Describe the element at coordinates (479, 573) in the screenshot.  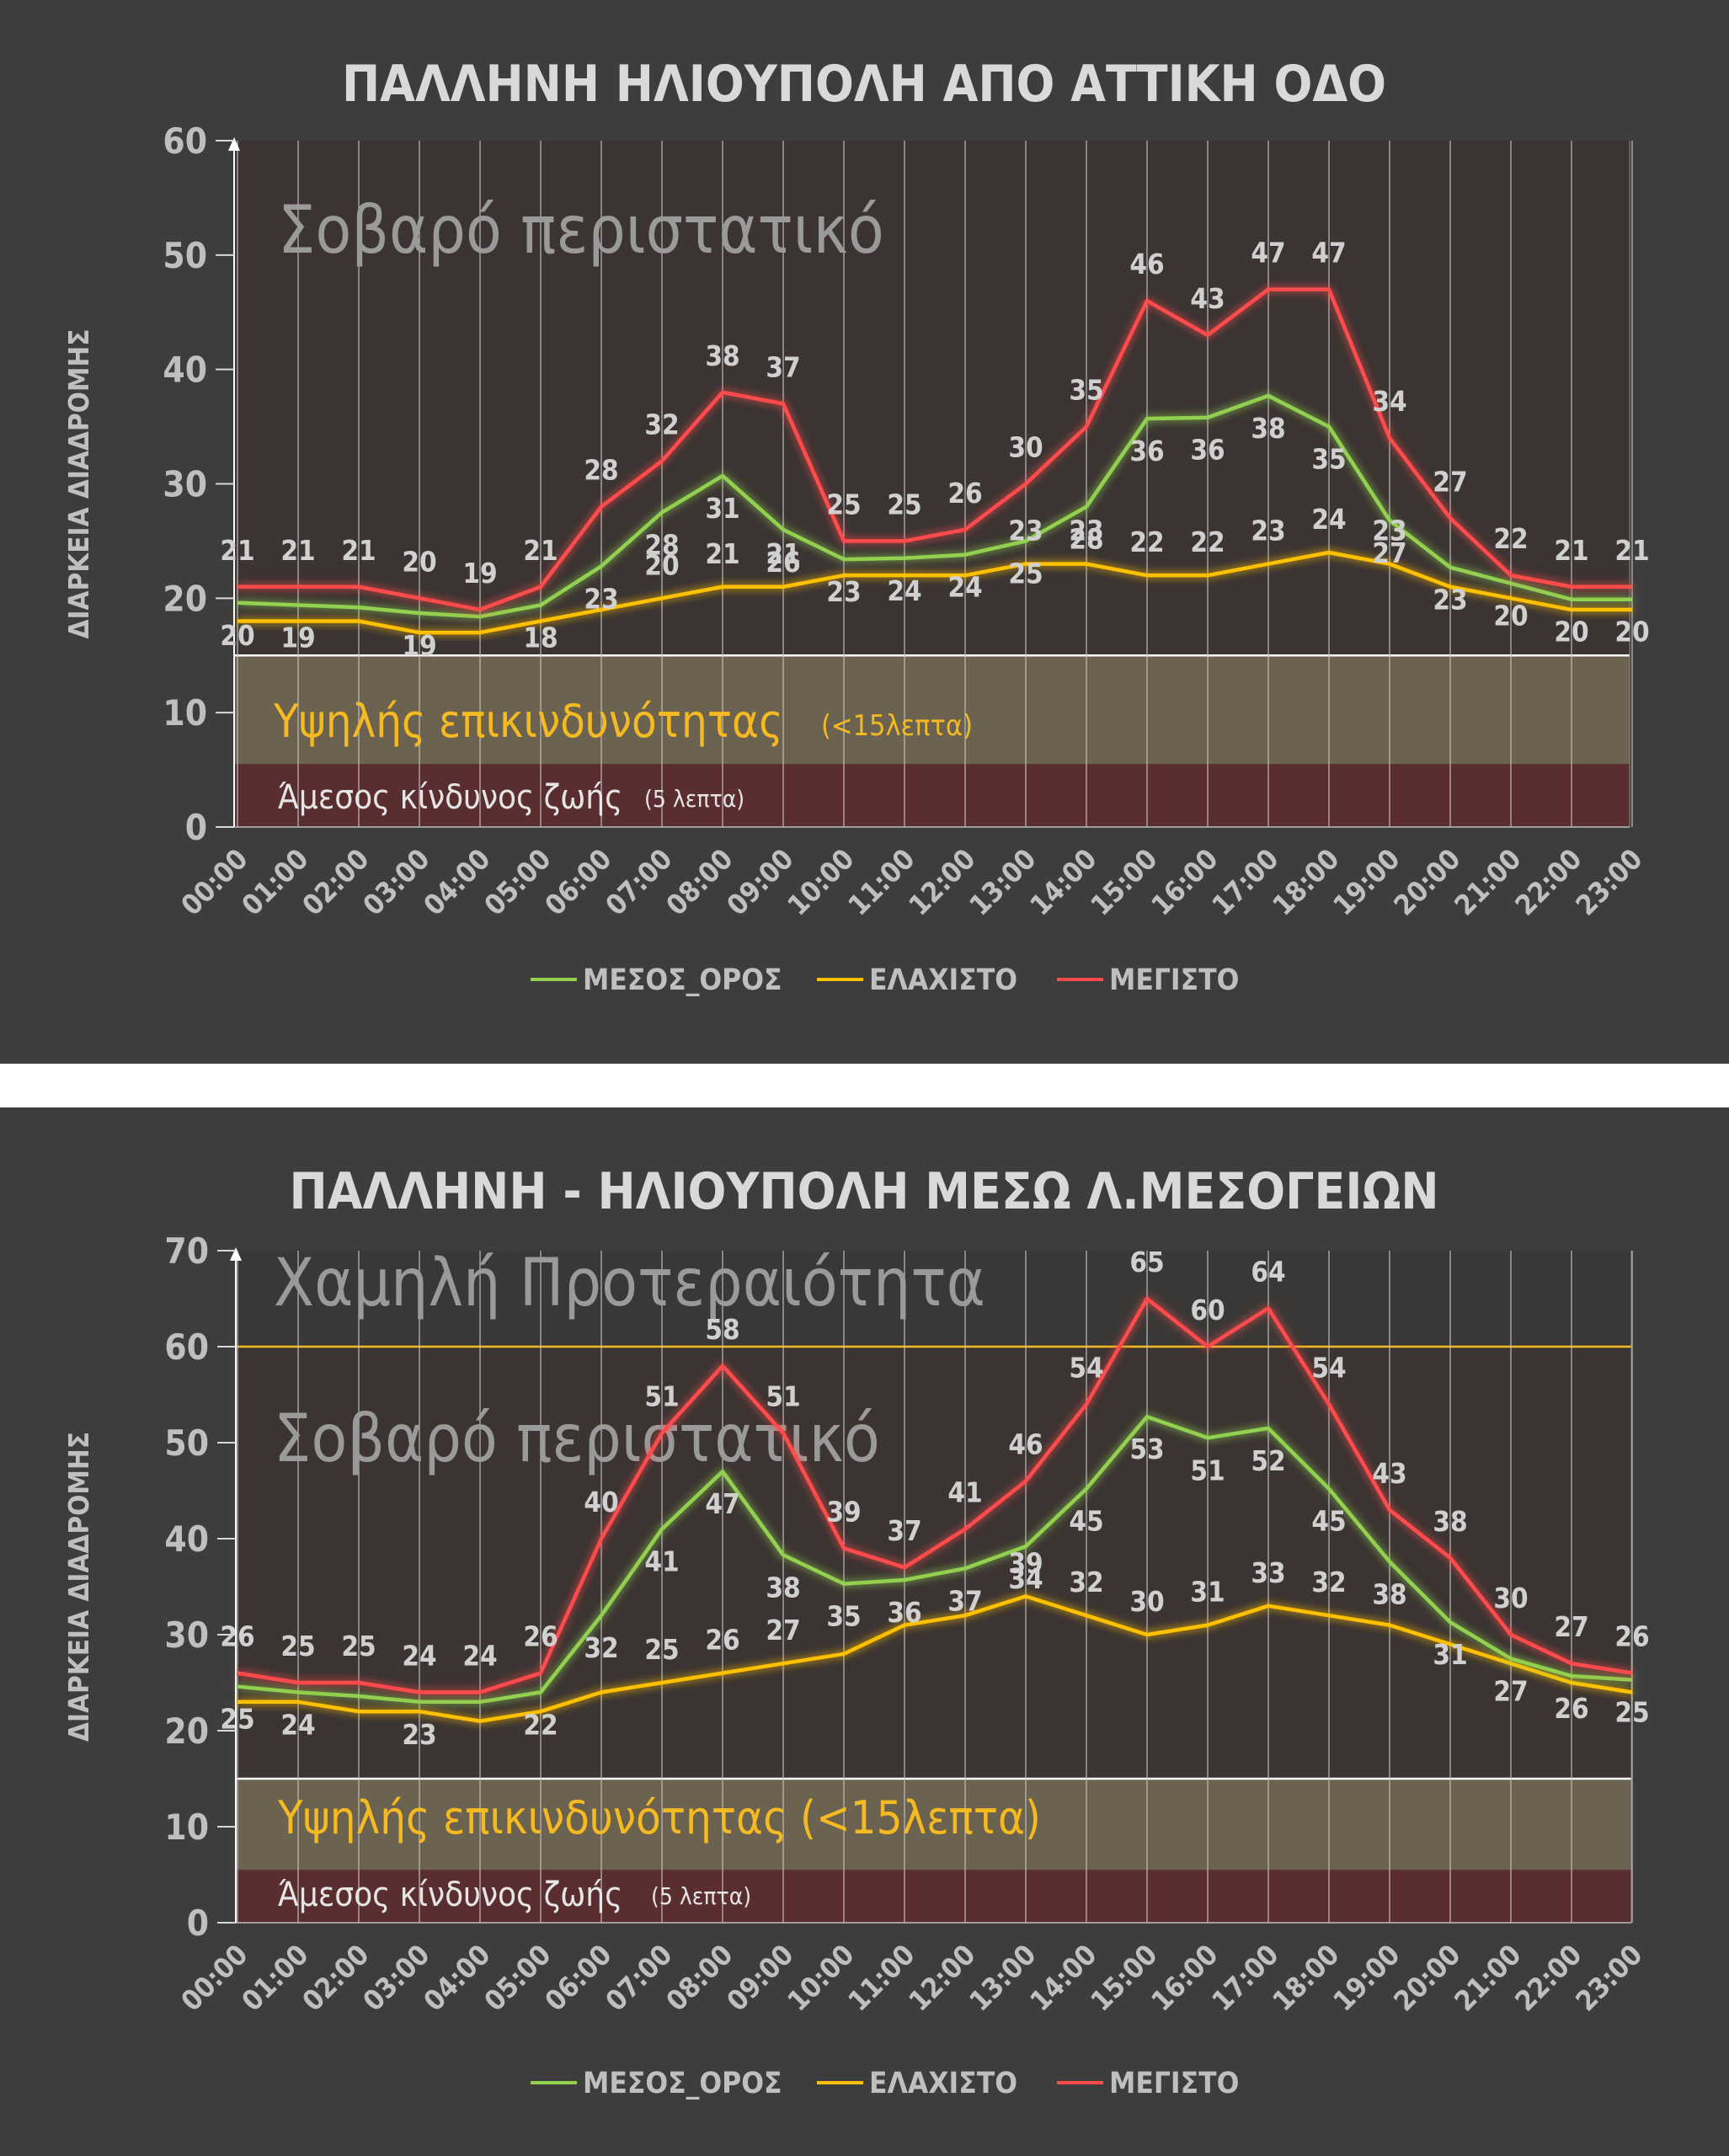
I see `data-label-max: 19` at that location.